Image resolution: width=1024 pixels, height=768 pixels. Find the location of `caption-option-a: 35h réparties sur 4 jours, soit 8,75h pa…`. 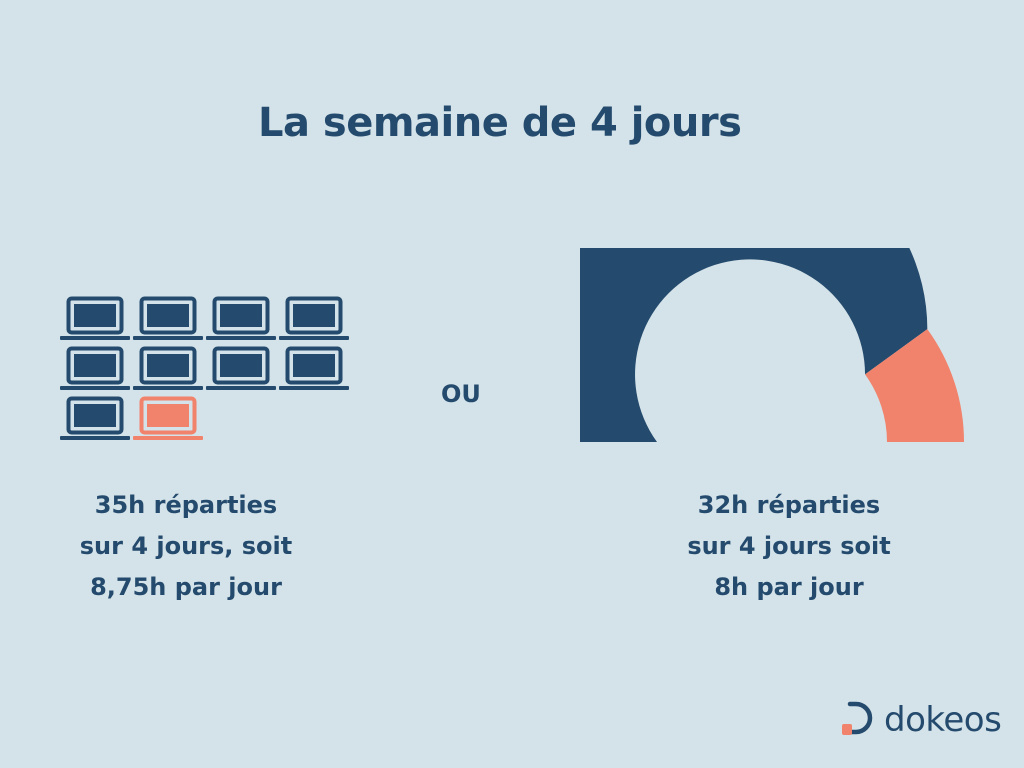

caption-option-a: 35h réparties sur 4 jours, soit 8,75h pa… is located at coordinates (186, 546).